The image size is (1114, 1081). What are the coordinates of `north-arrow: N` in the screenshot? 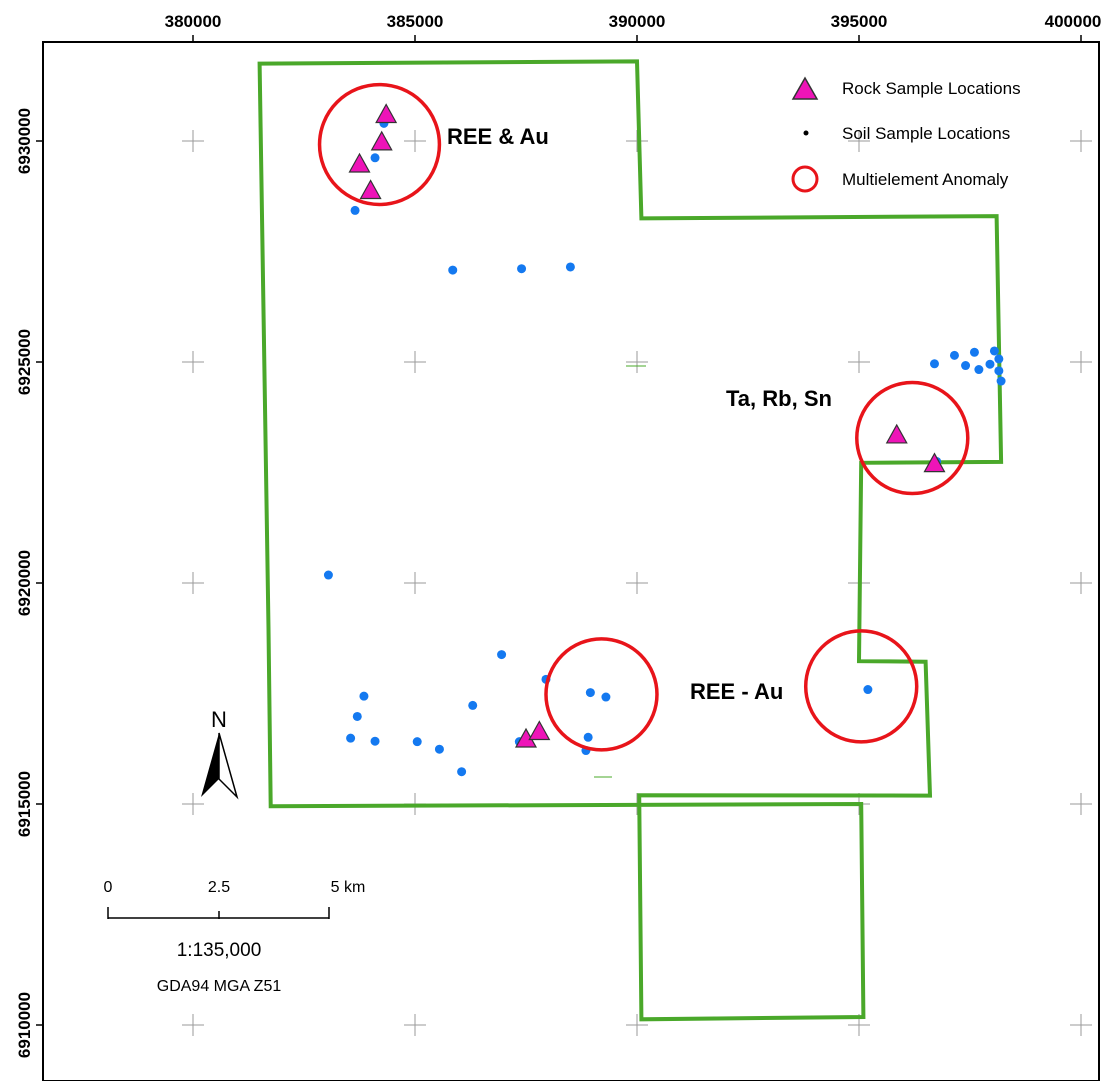 It's located at (220, 753).